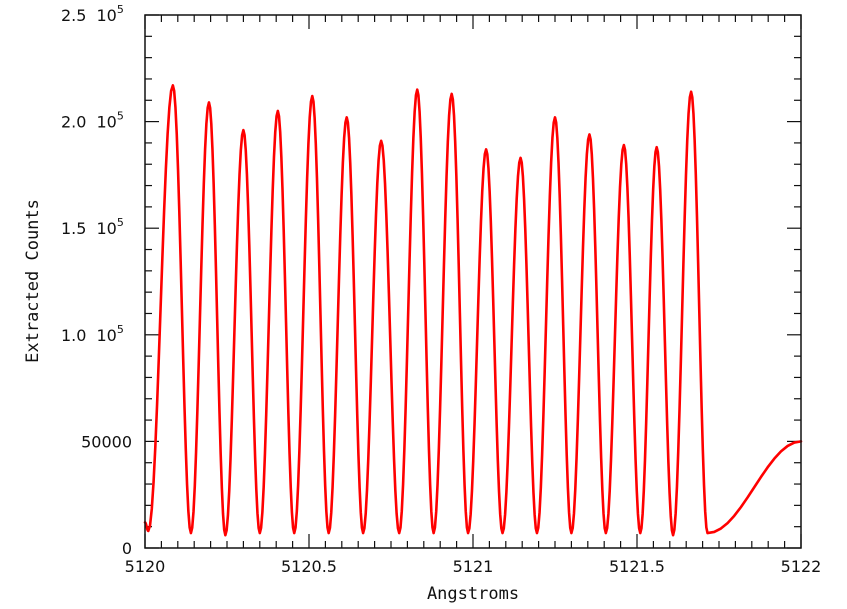 The height and width of the screenshot is (609, 847). I want to click on x-tick-label: 5120, so click(145, 566).